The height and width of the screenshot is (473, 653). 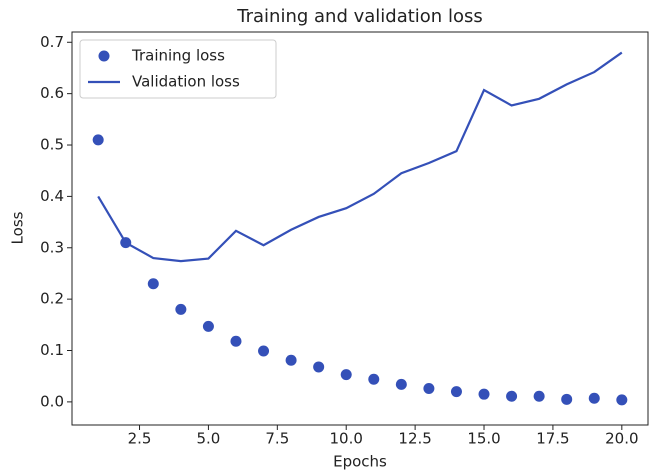 What do you see at coordinates (52, 196) in the screenshot?
I see `y-tick-label: 0.4` at bounding box center [52, 196].